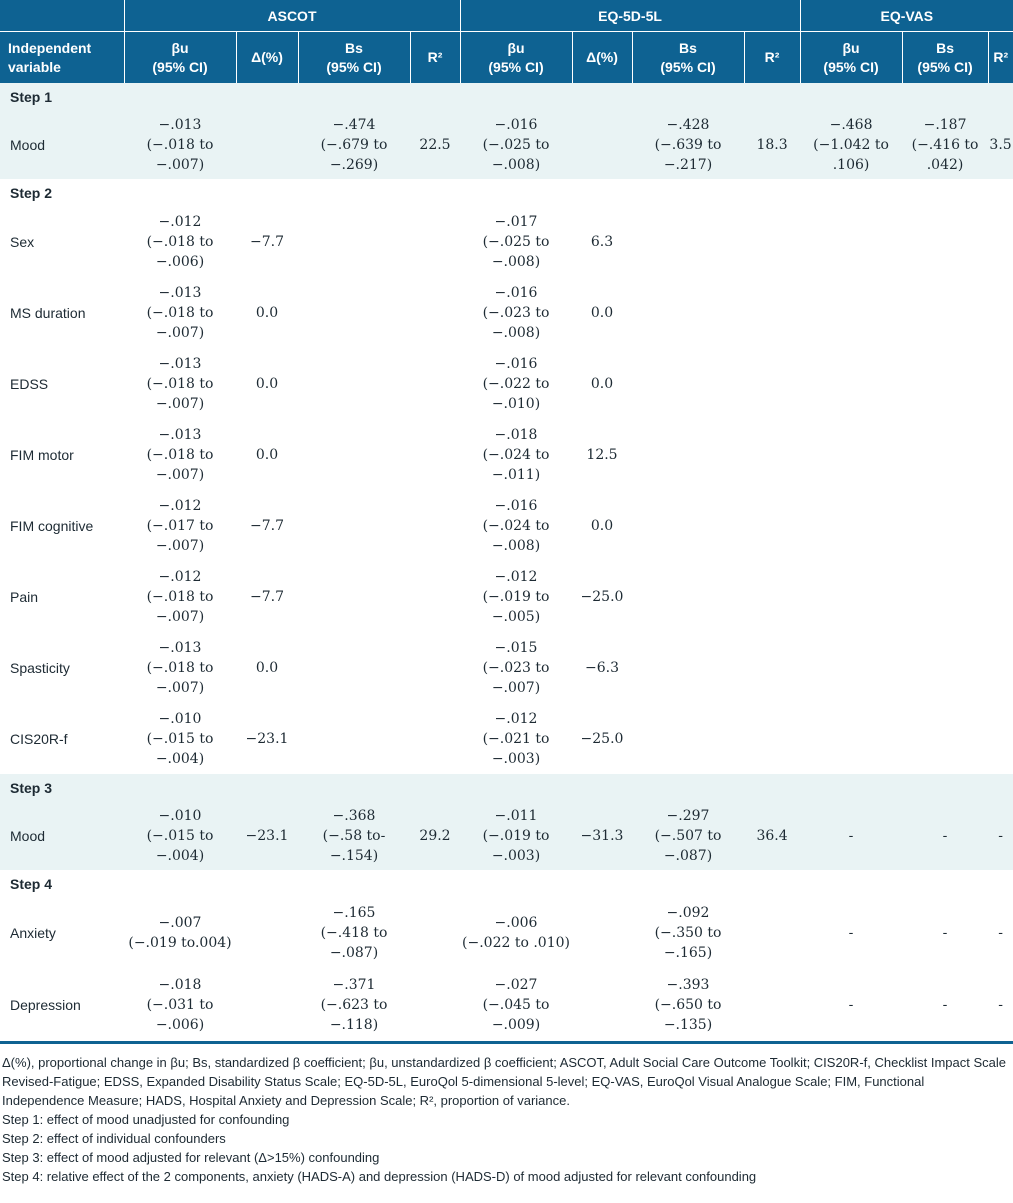 The width and height of the screenshot is (1013, 1203). Describe the element at coordinates (435, 144) in the screenshot. I see `table-cell: 22.5` at that location.